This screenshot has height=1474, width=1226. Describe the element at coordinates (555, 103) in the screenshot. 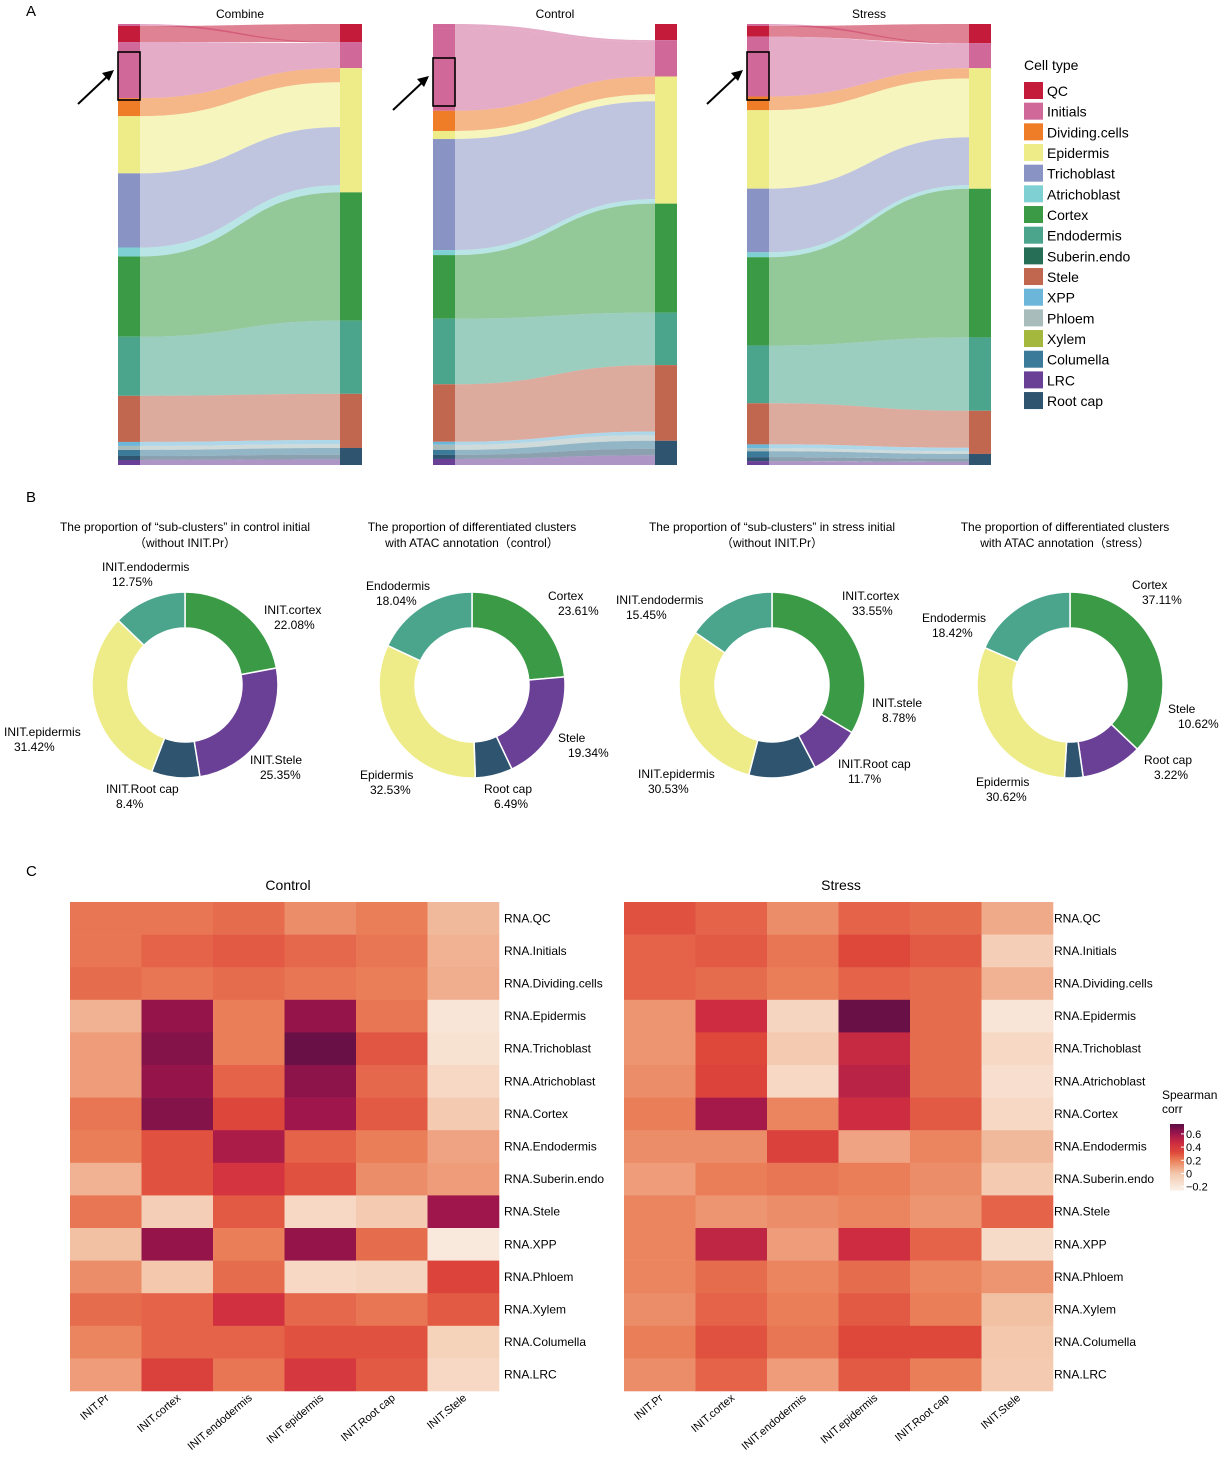

I see `sankey-flow-dividing-cells` at that location.